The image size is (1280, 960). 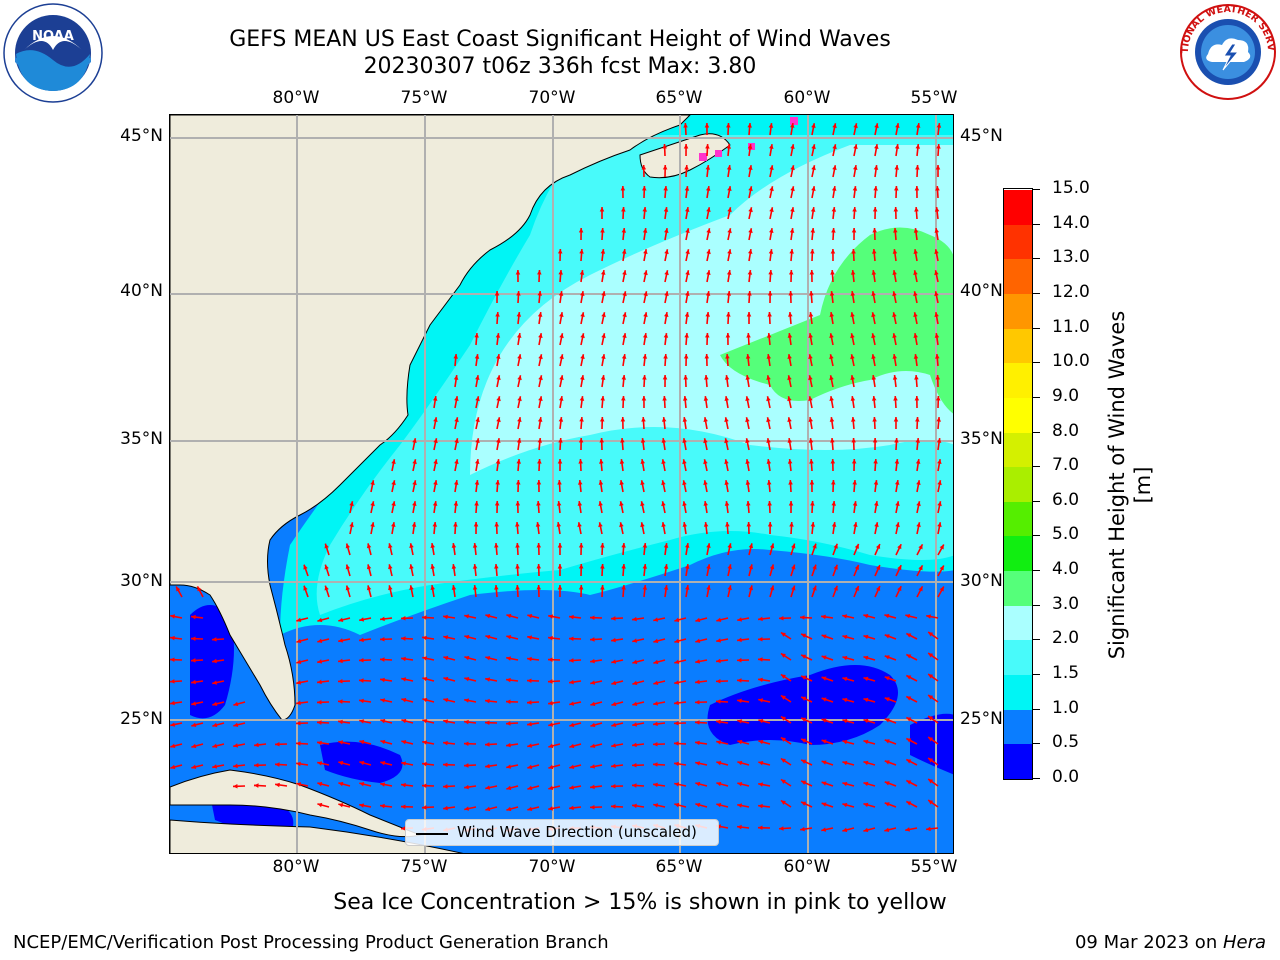 I want to click on colorbar-segment, so click(x=1018, y=588).